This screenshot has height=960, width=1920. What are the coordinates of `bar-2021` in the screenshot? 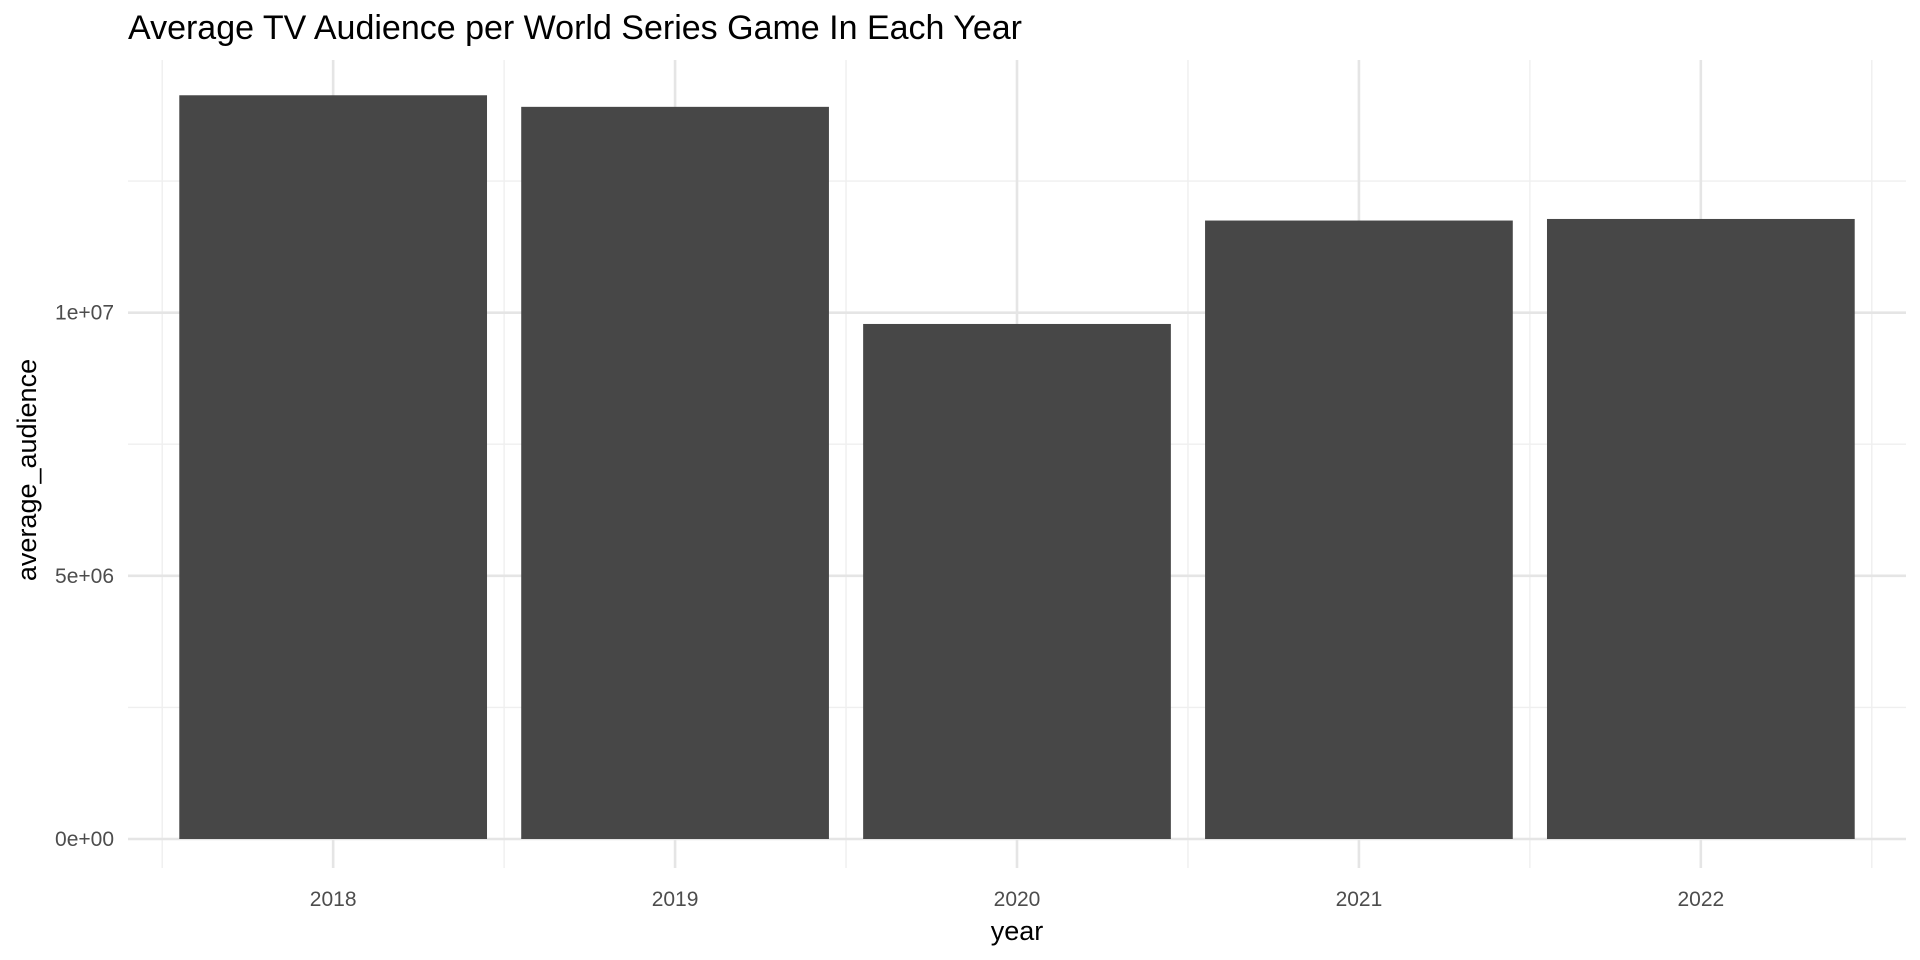 It's located at (1359, 529).